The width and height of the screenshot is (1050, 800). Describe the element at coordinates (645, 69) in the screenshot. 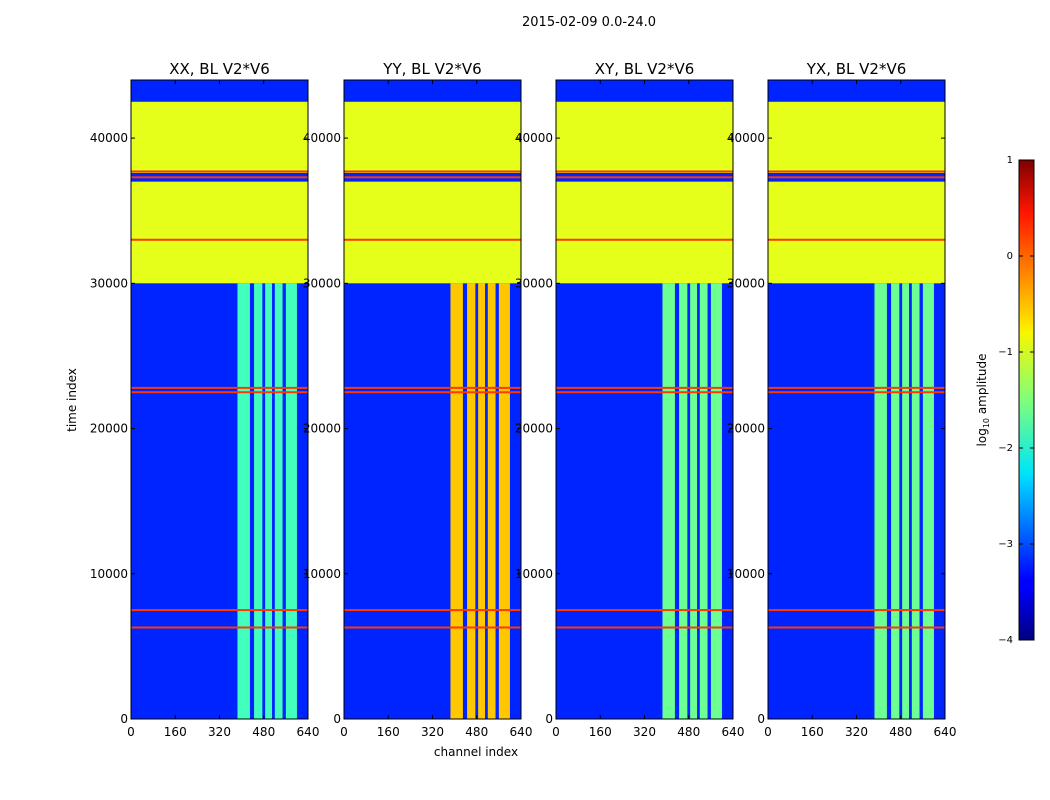

I see `panel-title: XY, BL V2*V6` at that location.